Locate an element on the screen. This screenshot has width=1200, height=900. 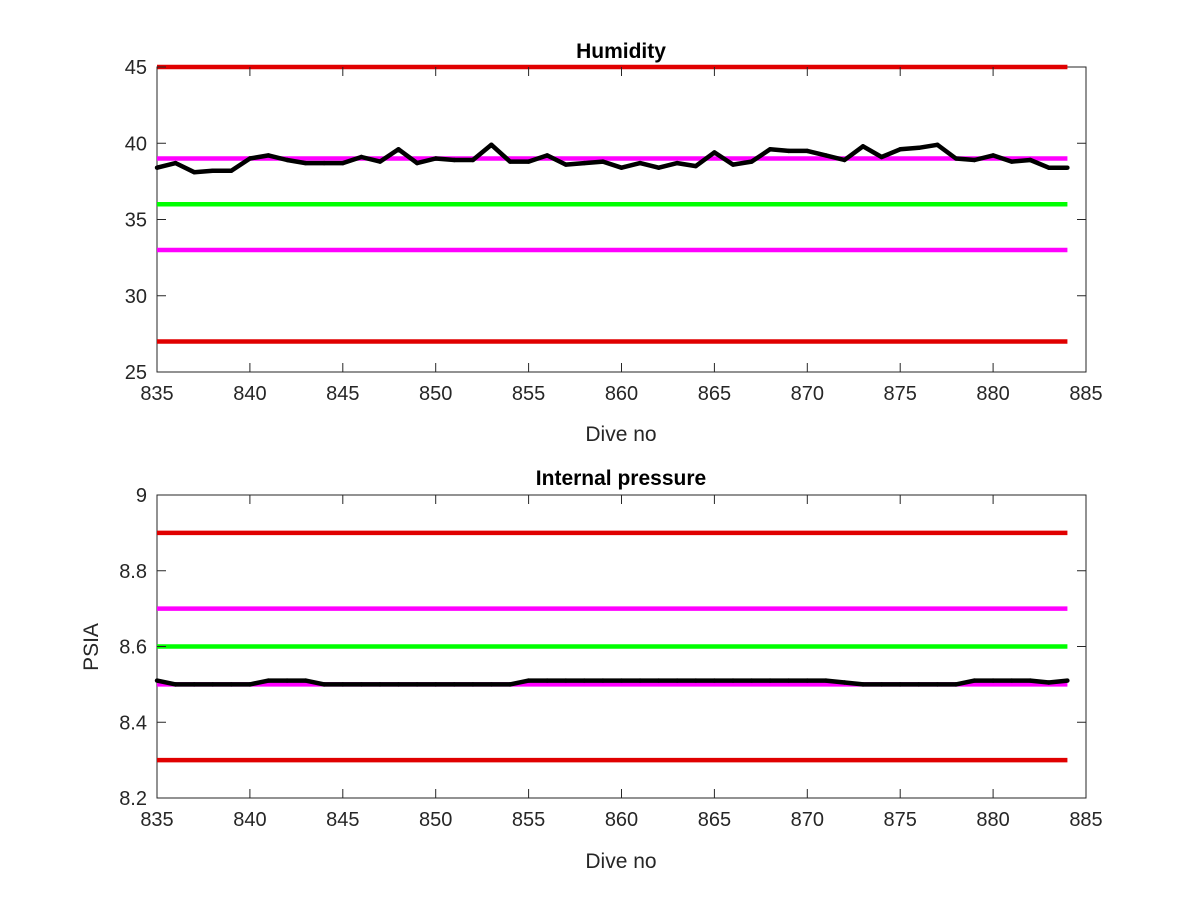
pressure-x-tick-label: 885 is located at coordinates (1085, 820).